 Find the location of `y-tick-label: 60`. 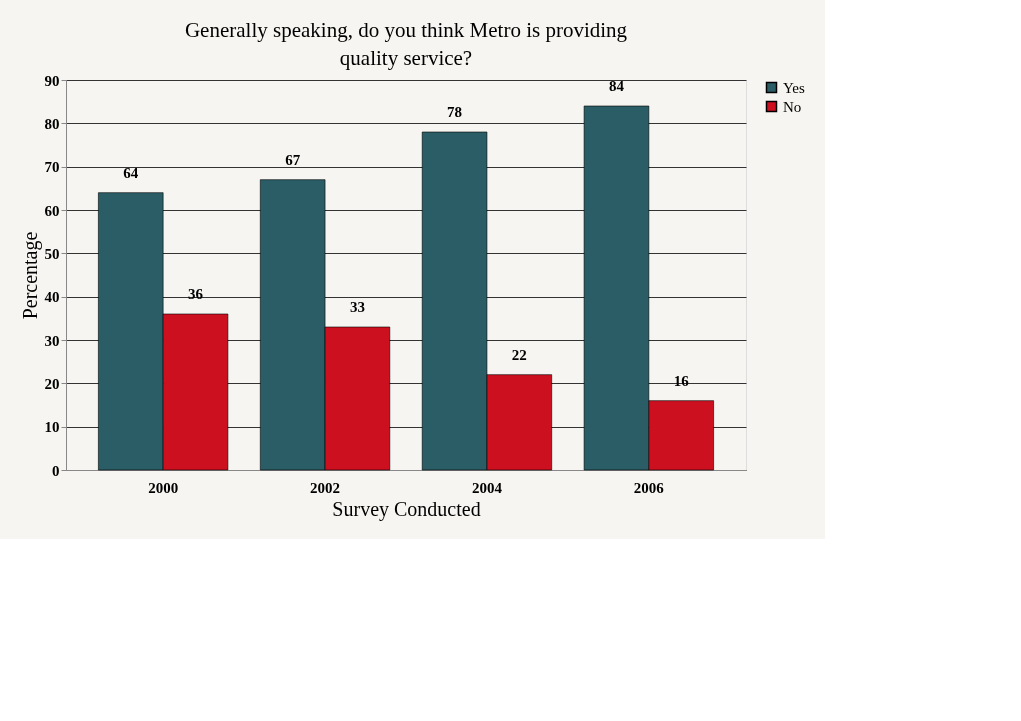

y-tick-label: 60 is located at coordinates (52, 210).